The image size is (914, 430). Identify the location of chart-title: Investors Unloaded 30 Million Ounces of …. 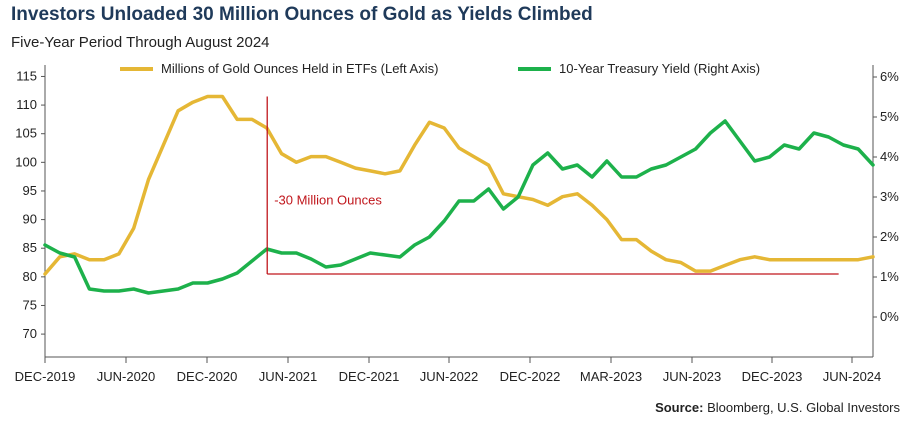
(302, 14).